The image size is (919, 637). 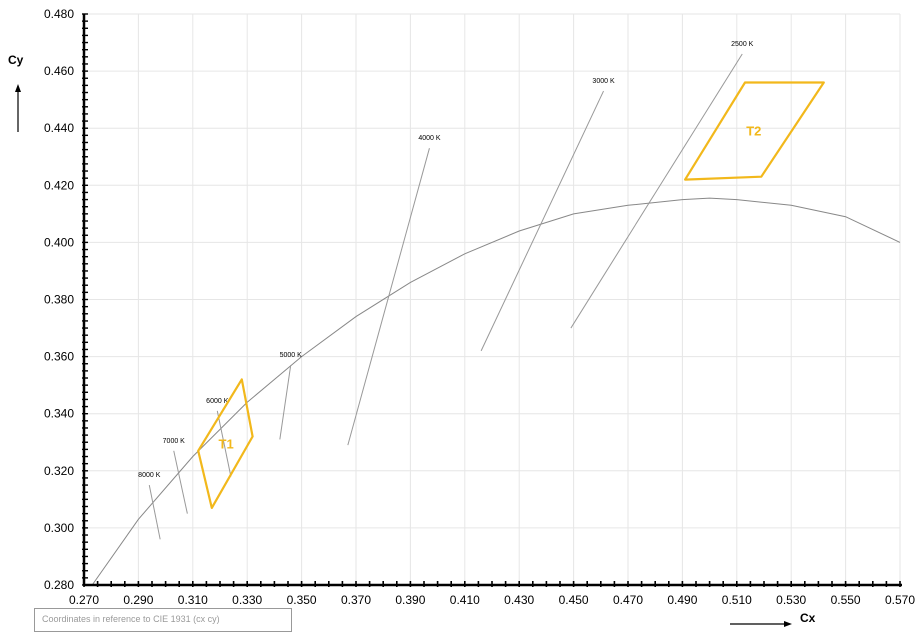 I want to click on y-tick-label: 0.440, so click(x=59, y=128).